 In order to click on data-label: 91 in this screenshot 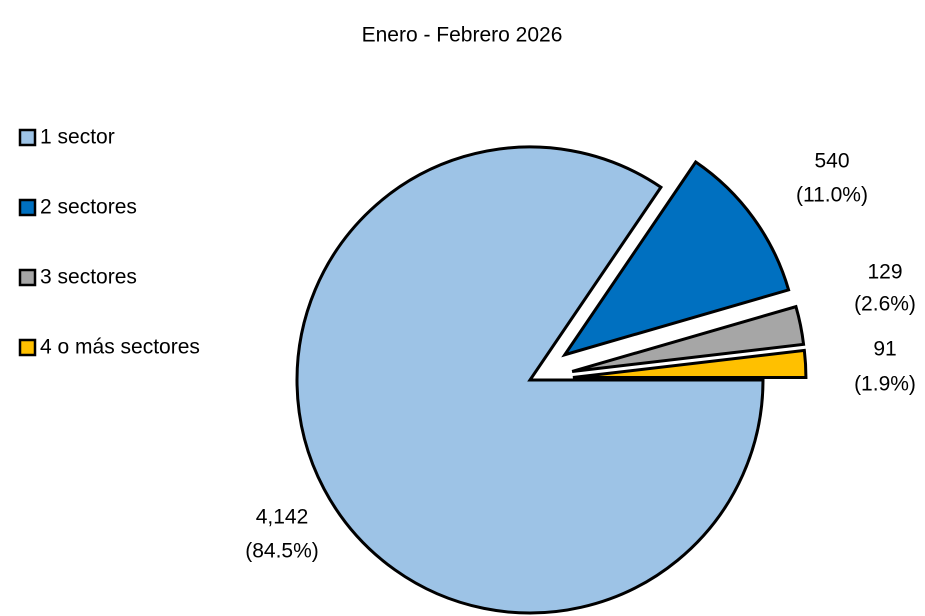, I will do `click(884, 349)`.